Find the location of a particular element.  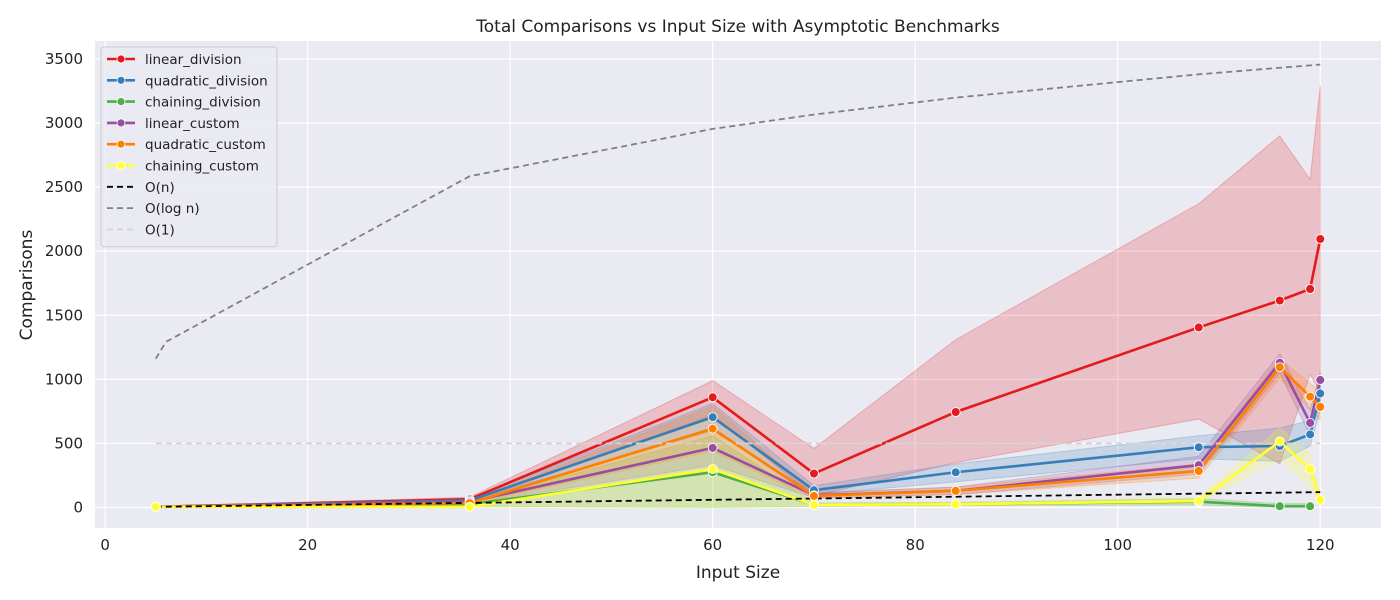

legend-label-chaining-custom: chaining_custom is located at coordinates (202, 167).